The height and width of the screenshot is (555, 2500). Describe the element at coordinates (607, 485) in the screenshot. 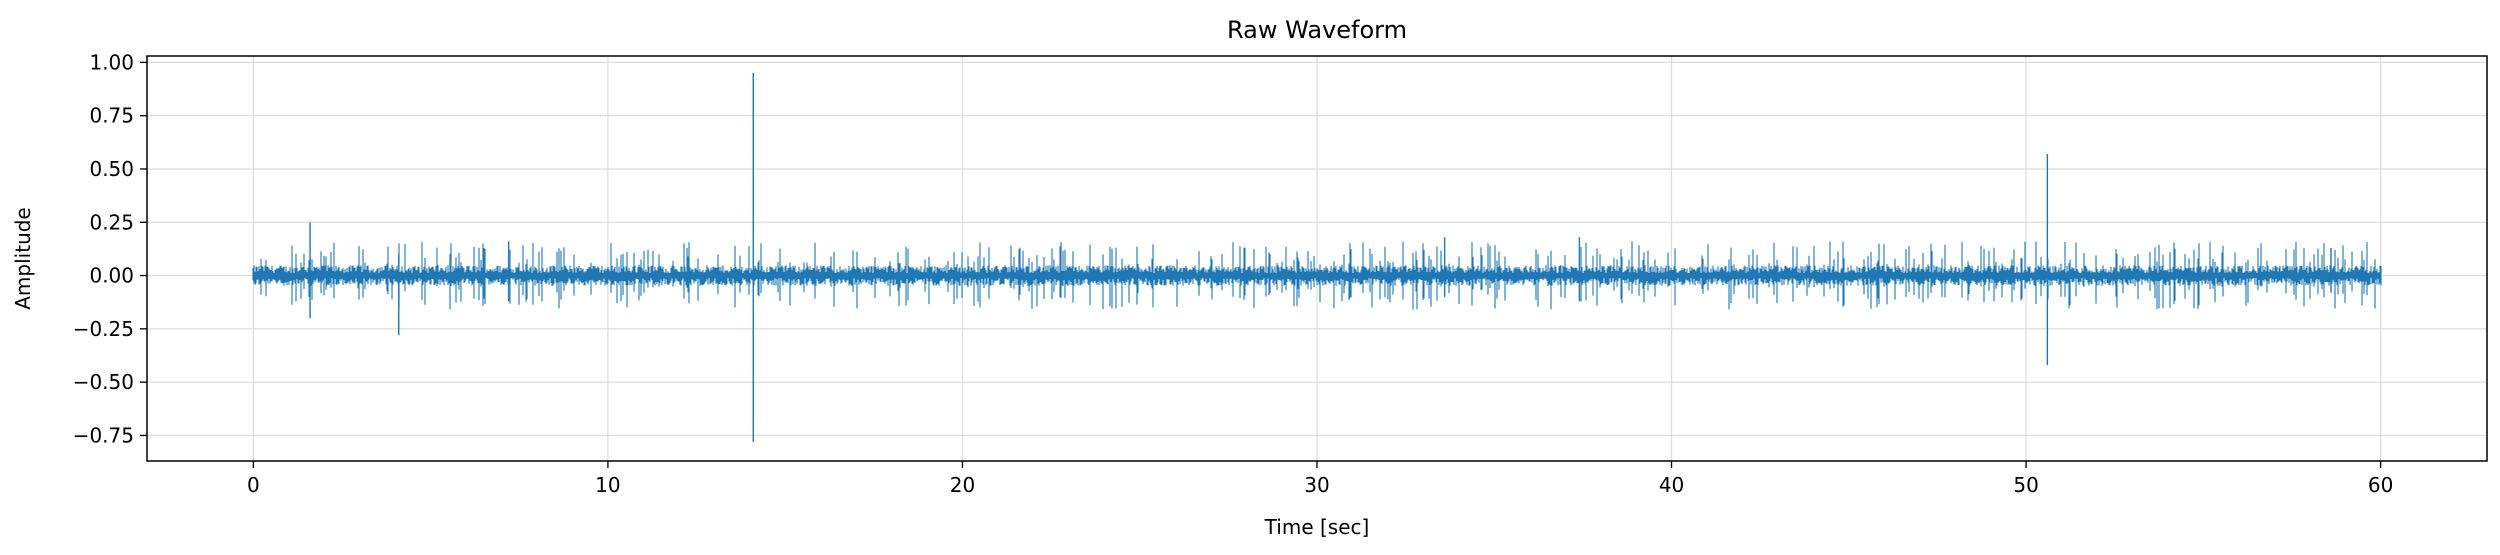

I see `x-tick-label: 10` at that location.